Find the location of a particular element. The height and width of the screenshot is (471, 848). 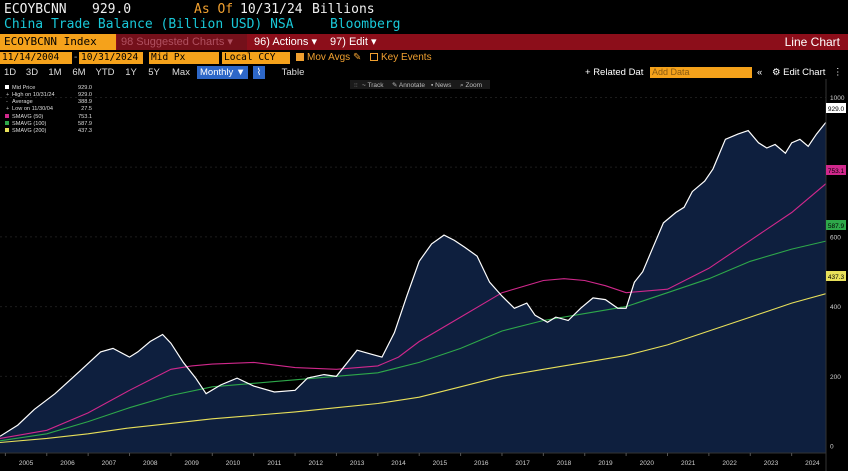

x-tick-label: 2012 is located at coordinates (316, 463).